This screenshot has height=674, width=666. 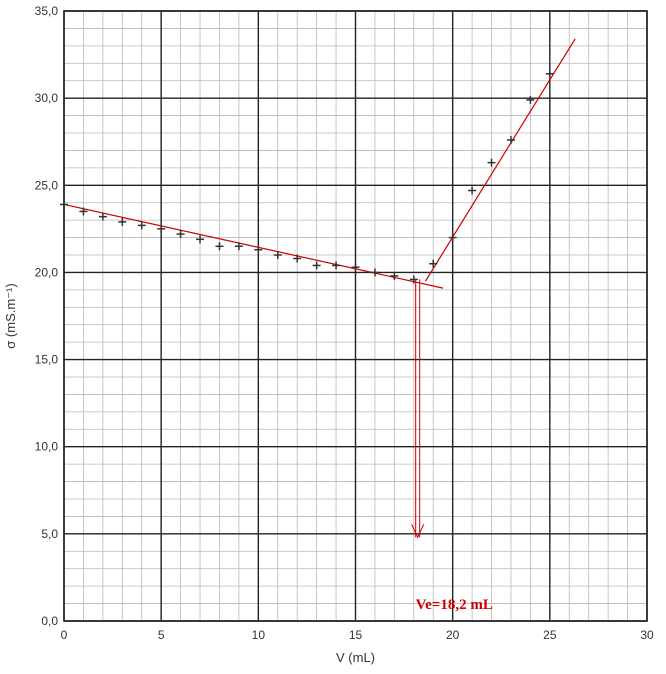 I want to click on equivalence-volume-label: Ve=18,2 mL, so click(x=454, y=605).